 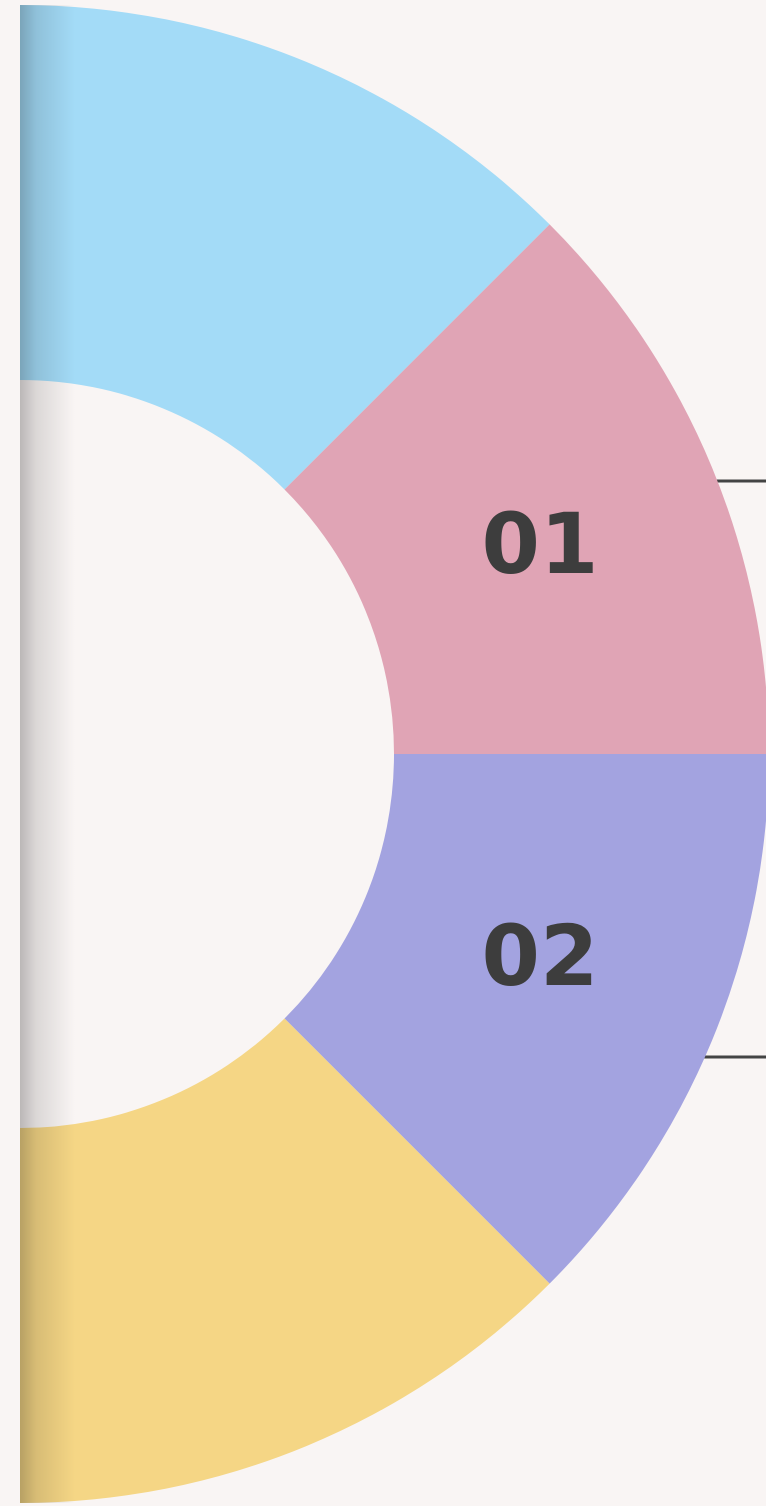 What do you see at coordinates (47, 754) in the screenshot?
I see `edge-shadow` at bounding box center [47, 754].